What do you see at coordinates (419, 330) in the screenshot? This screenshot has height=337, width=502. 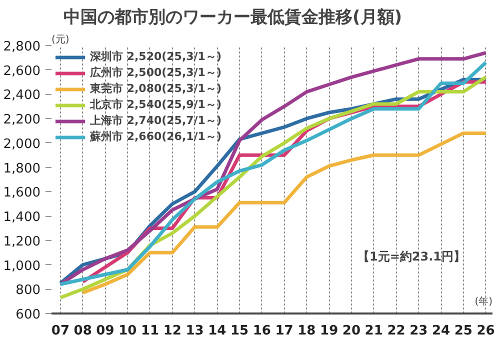 I see `x-tick-label: 23` at bounding box center [419, 330].